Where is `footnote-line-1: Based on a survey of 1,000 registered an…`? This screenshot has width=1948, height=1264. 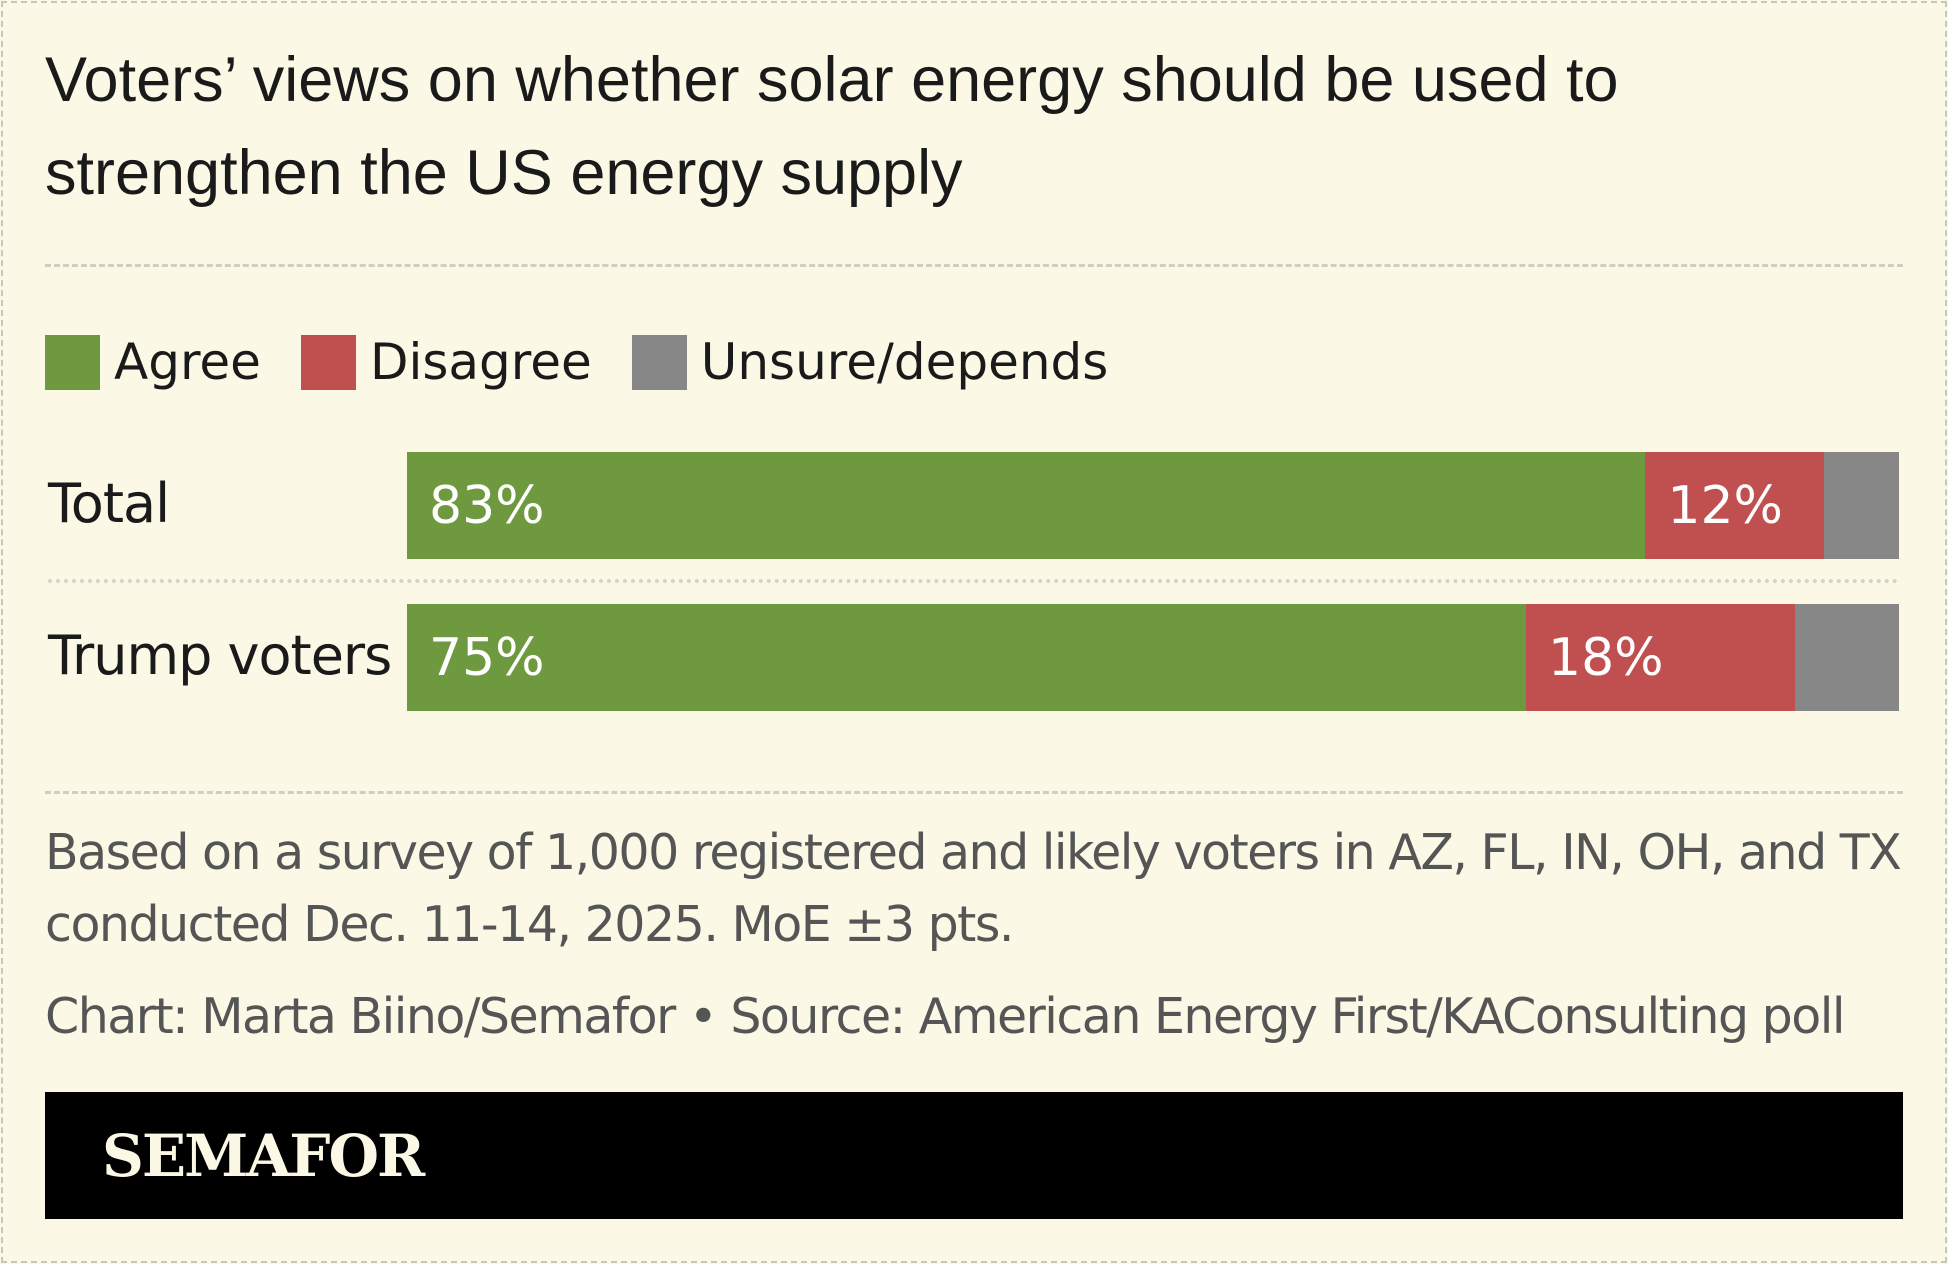 footnote-line-1: Based on a survey of 1,000 registered an… is located at coordinates (973, 852).